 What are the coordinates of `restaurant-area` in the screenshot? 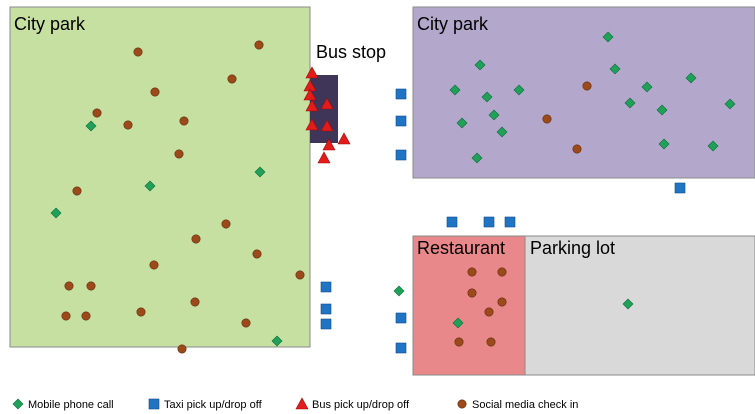 It's located at (469, 305).